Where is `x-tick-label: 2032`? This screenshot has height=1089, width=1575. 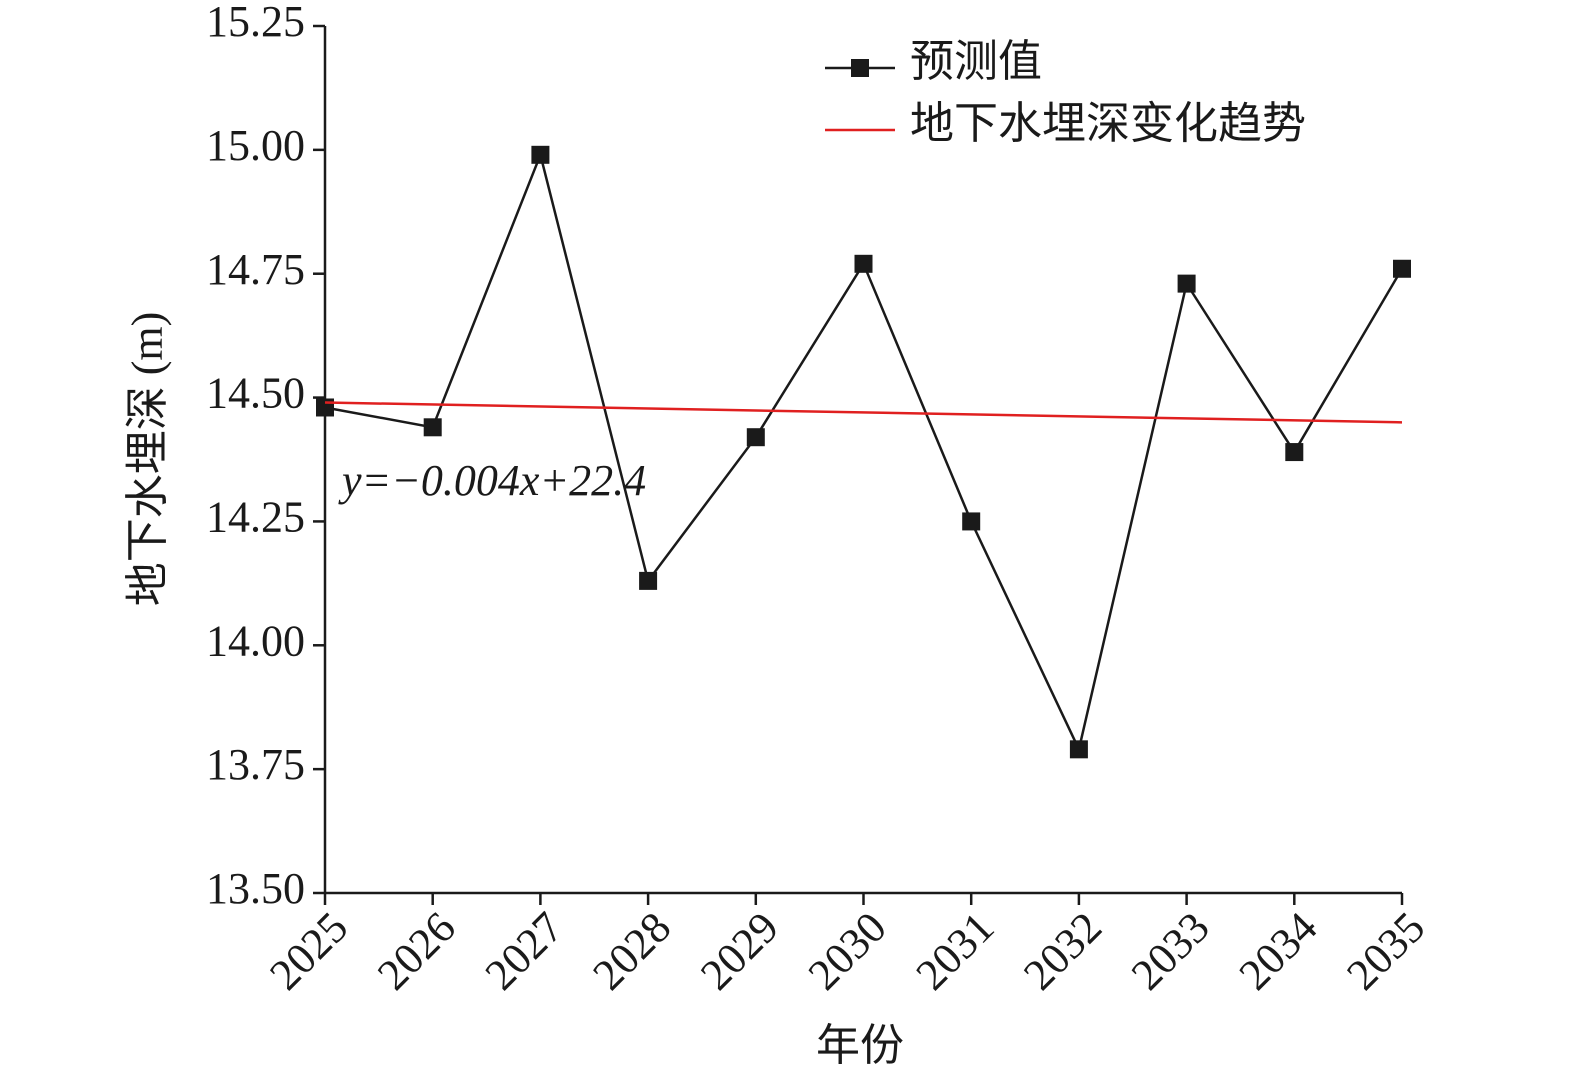 x-tick-label: 2032 is located at coordinates (1062, 951).